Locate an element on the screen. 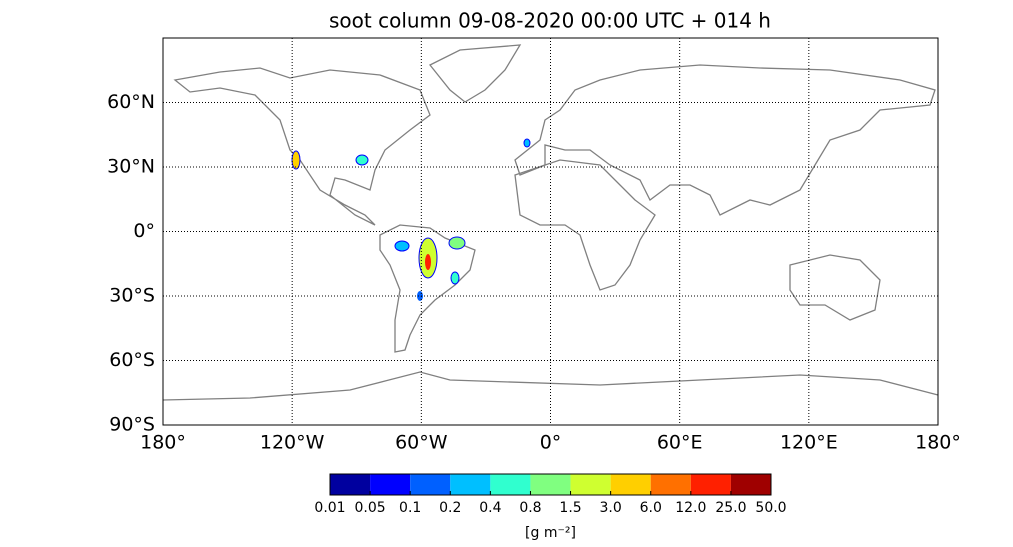 The image size is (1013, 547). chart-title: soot column 09-08-2020 00:00 UTC + 014 h is located at coordinates (550, 21).